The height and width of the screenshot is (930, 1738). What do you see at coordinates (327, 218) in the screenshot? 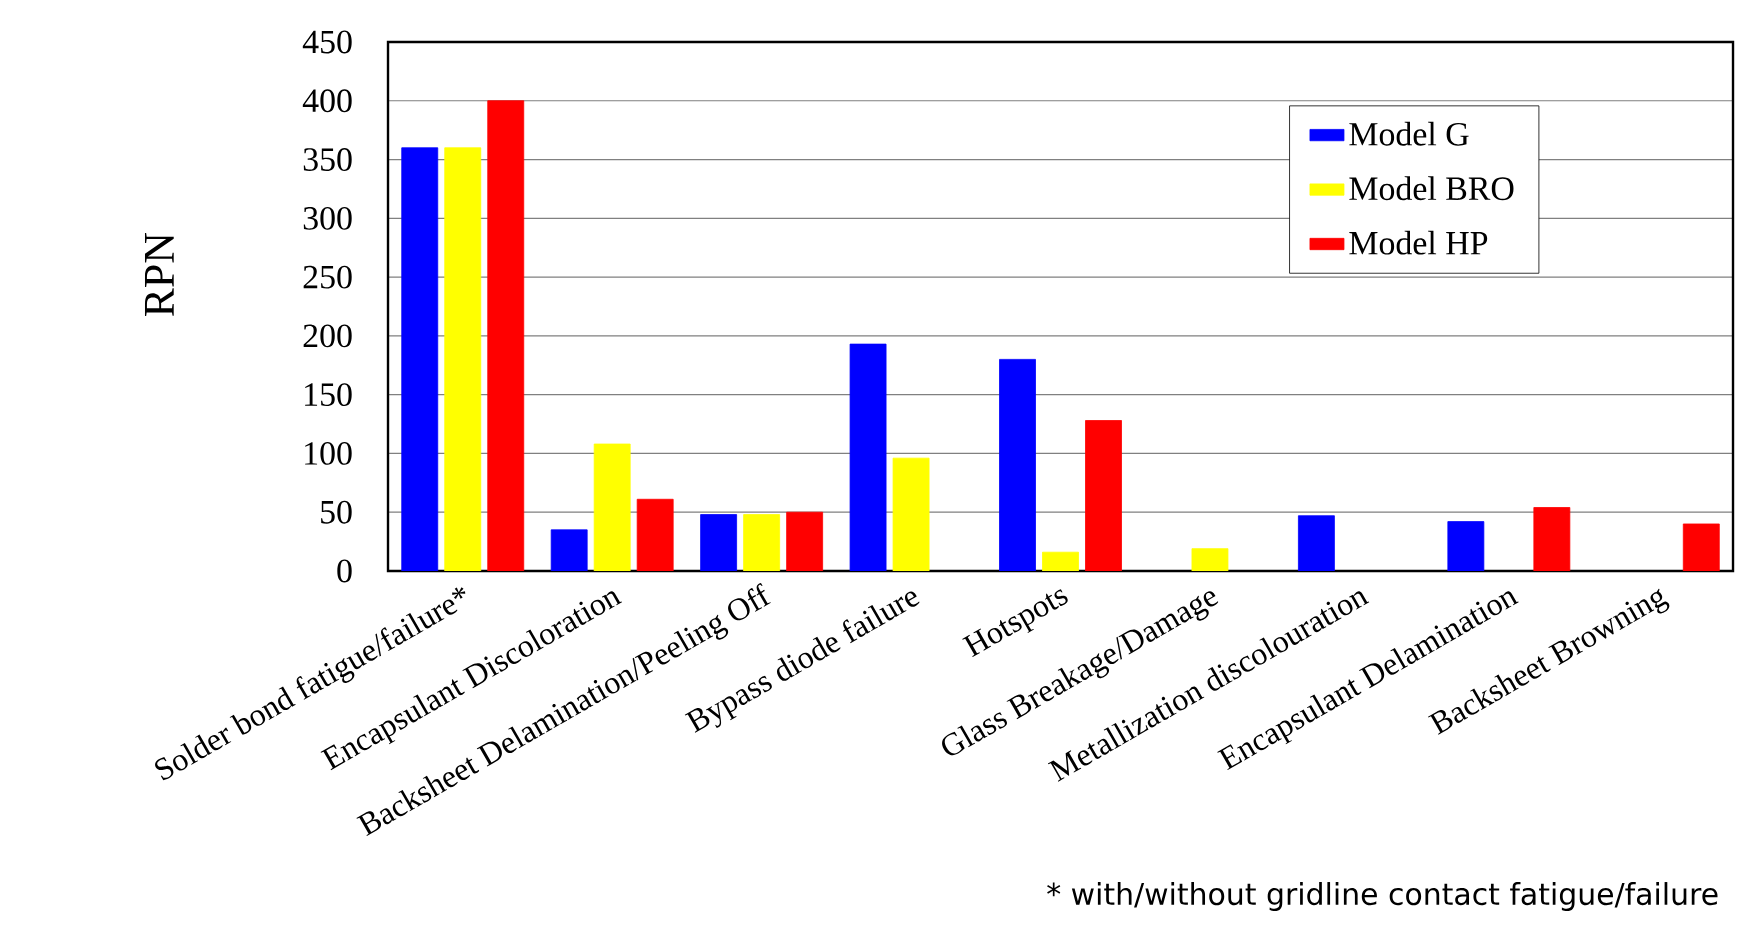
I see `y-tick-label: 300` at bounding box center [327, 218].